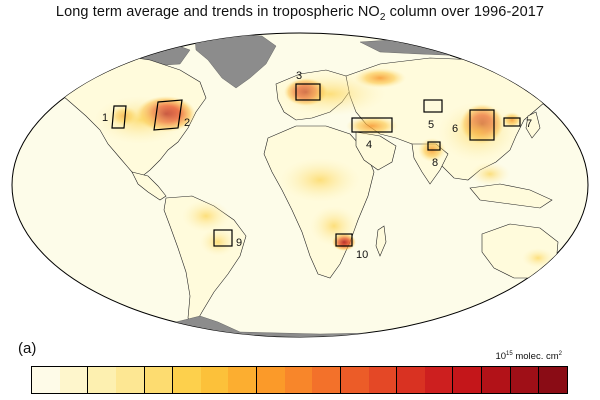 The image size is (600, 400). Describe the element at coordinates (431, 125) in the screenshot. I see `region-label-5: 5` at that location.